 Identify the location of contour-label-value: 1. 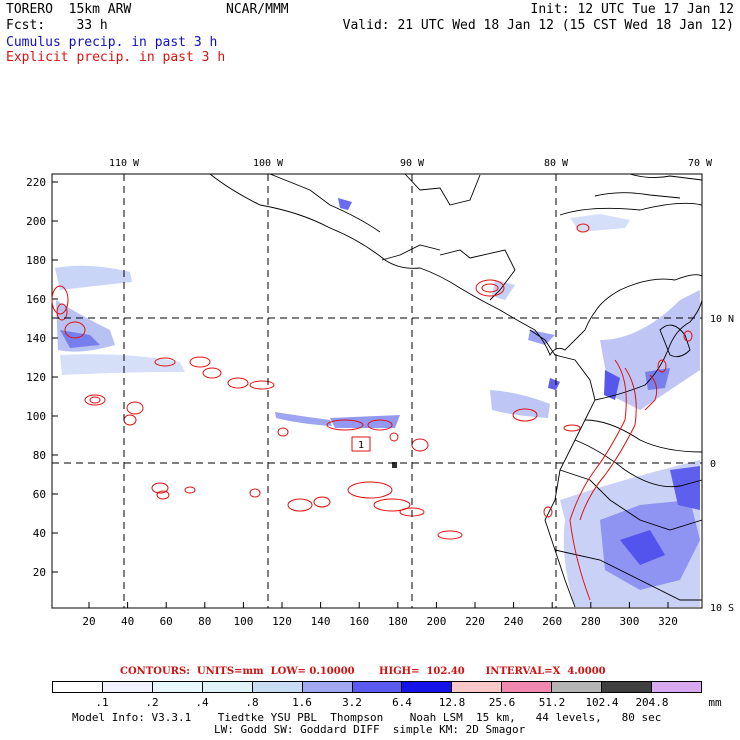
(361, 445).